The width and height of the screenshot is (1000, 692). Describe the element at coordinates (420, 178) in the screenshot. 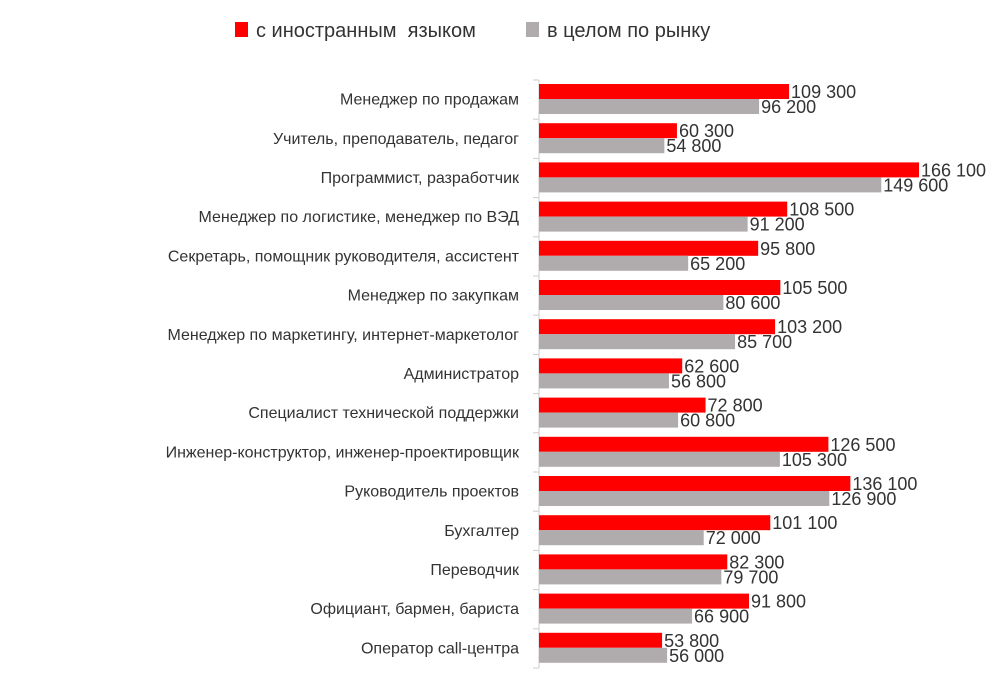

I see `category-label: Программист, разработчик` at that location.